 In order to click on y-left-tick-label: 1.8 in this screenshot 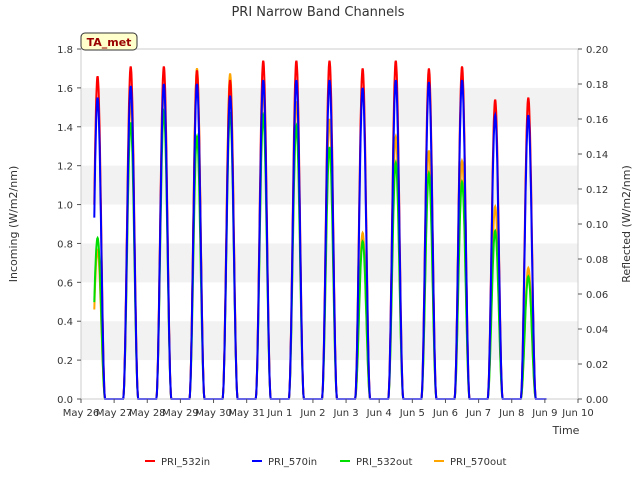, I will do `click(65, 50)`.